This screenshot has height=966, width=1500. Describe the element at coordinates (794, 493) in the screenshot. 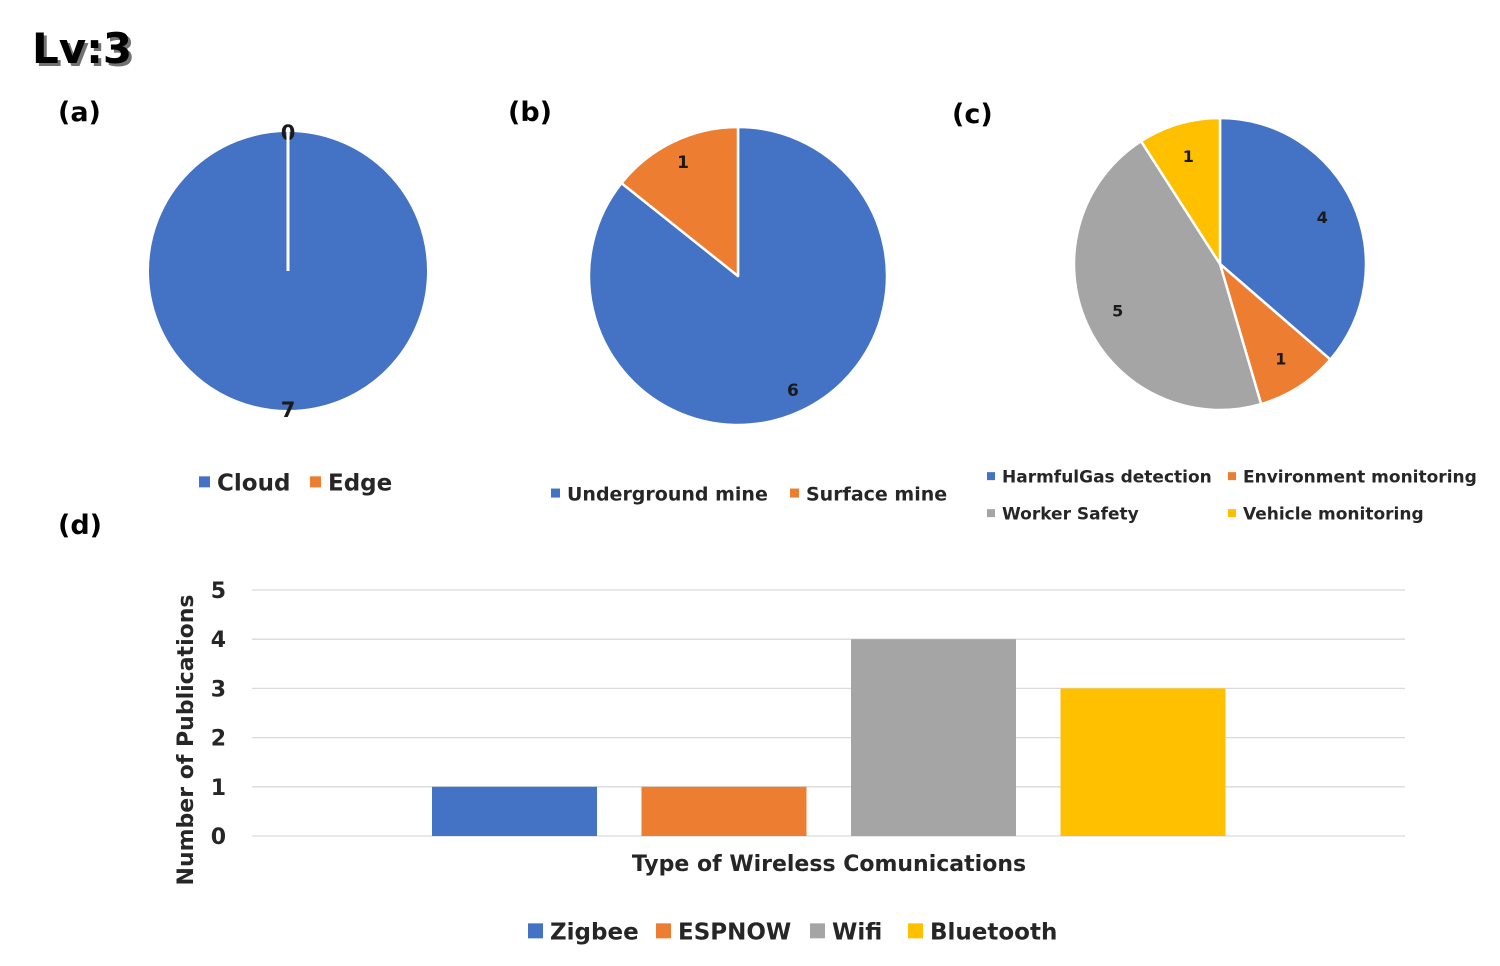

I see `legend-swatch-surface-mine` at that location.